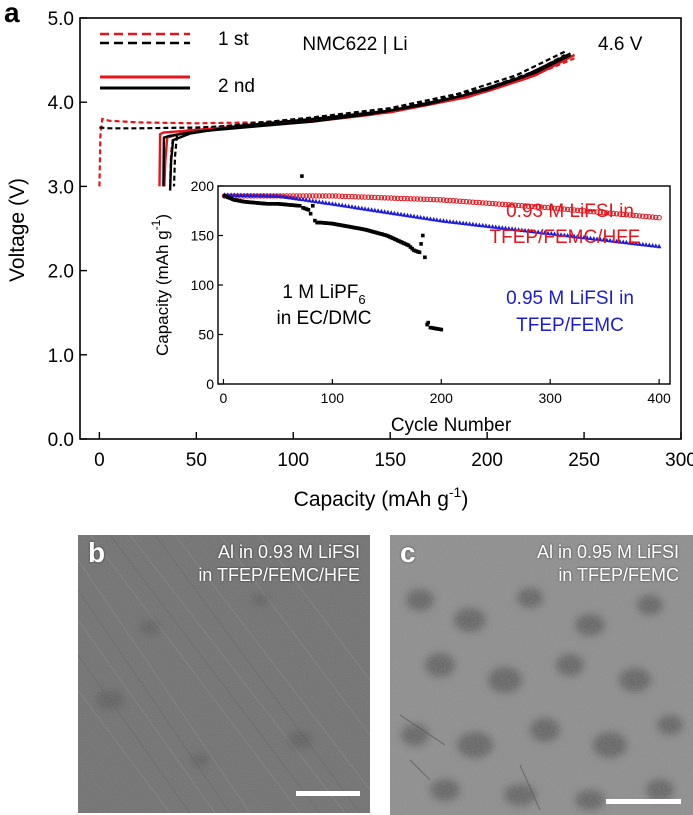  Describe the element at coordinates (160, 285) in the screenshot. I see `inset-ylabel: Capacity (mAh g-1)` at that location.